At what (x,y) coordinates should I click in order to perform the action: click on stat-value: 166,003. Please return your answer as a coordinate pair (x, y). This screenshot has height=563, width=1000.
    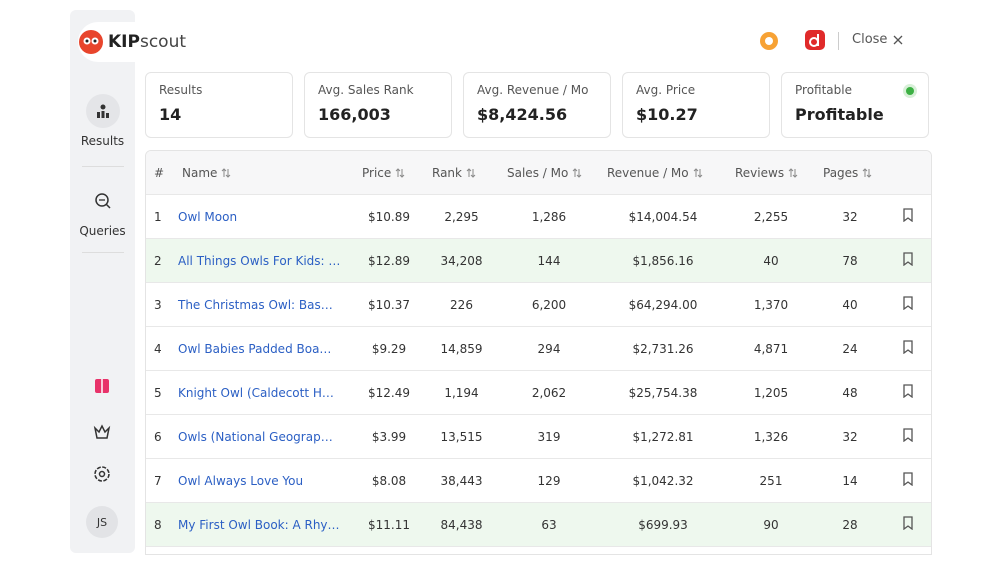
    Looking at the image, I should click on (354, 114).